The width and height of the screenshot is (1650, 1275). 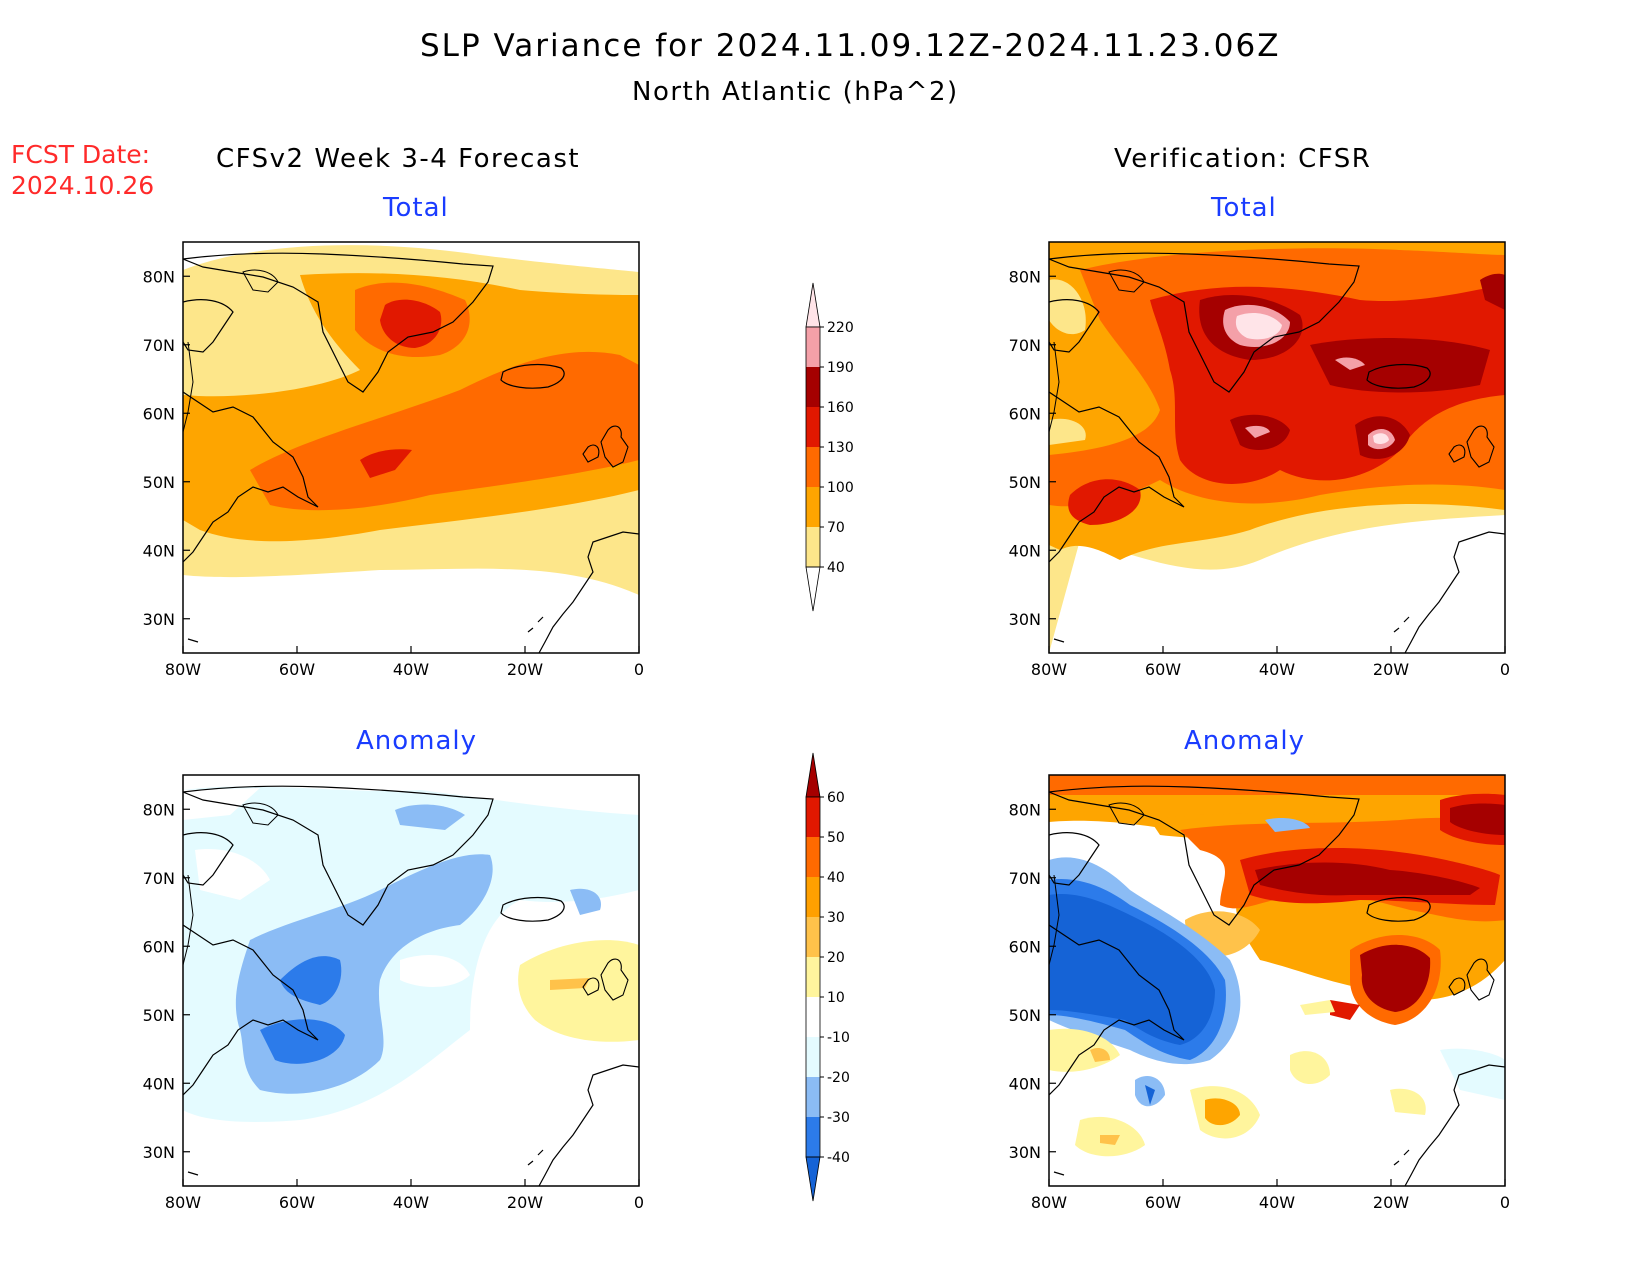 I want to click on verify-anomaly-map, so click(x=1277, y=980).